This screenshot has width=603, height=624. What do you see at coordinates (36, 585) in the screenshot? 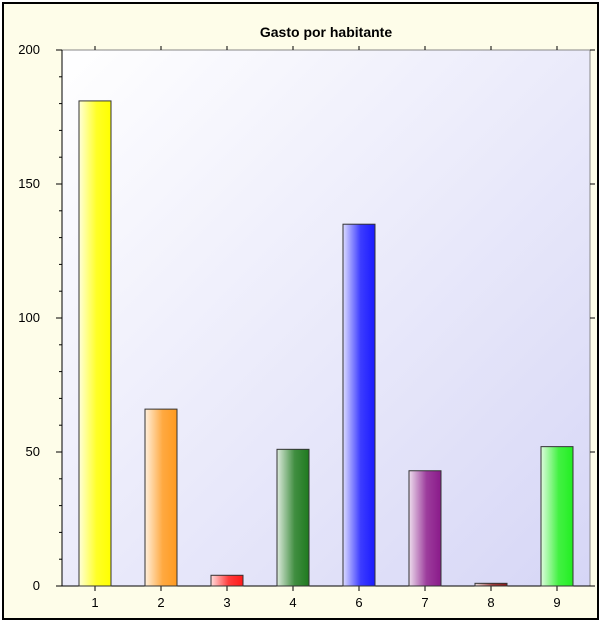
I see `y-tick-label: 0` at bounding box center [36, 585].